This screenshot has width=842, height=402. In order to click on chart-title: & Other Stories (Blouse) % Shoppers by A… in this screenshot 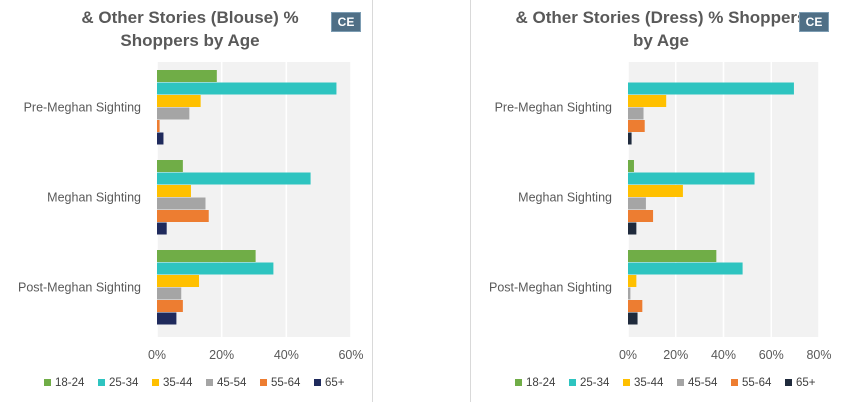, I will do `click(190, 29)`.